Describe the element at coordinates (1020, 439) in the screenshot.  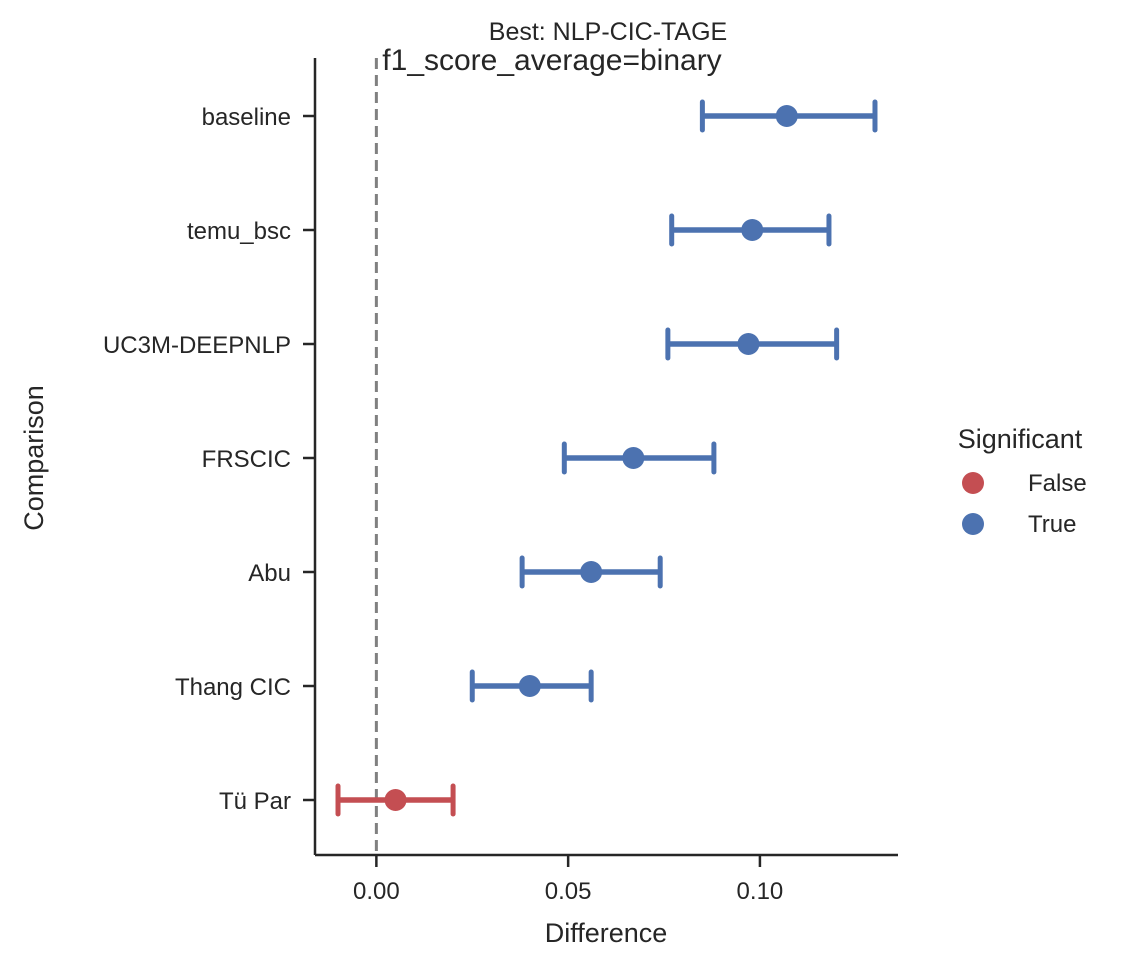
I see `legend-title: Significant` at that location.